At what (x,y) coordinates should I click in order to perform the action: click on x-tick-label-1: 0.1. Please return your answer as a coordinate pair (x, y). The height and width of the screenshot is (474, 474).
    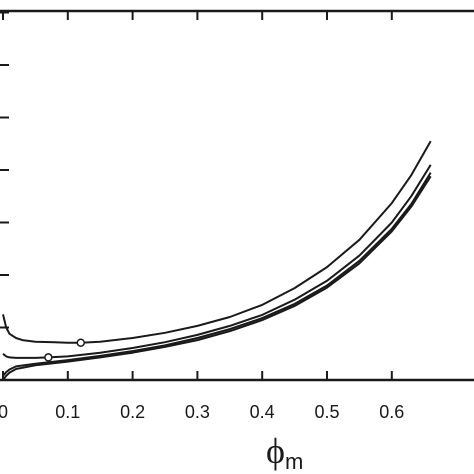
    Looking at the image, I should click on (67, 412).